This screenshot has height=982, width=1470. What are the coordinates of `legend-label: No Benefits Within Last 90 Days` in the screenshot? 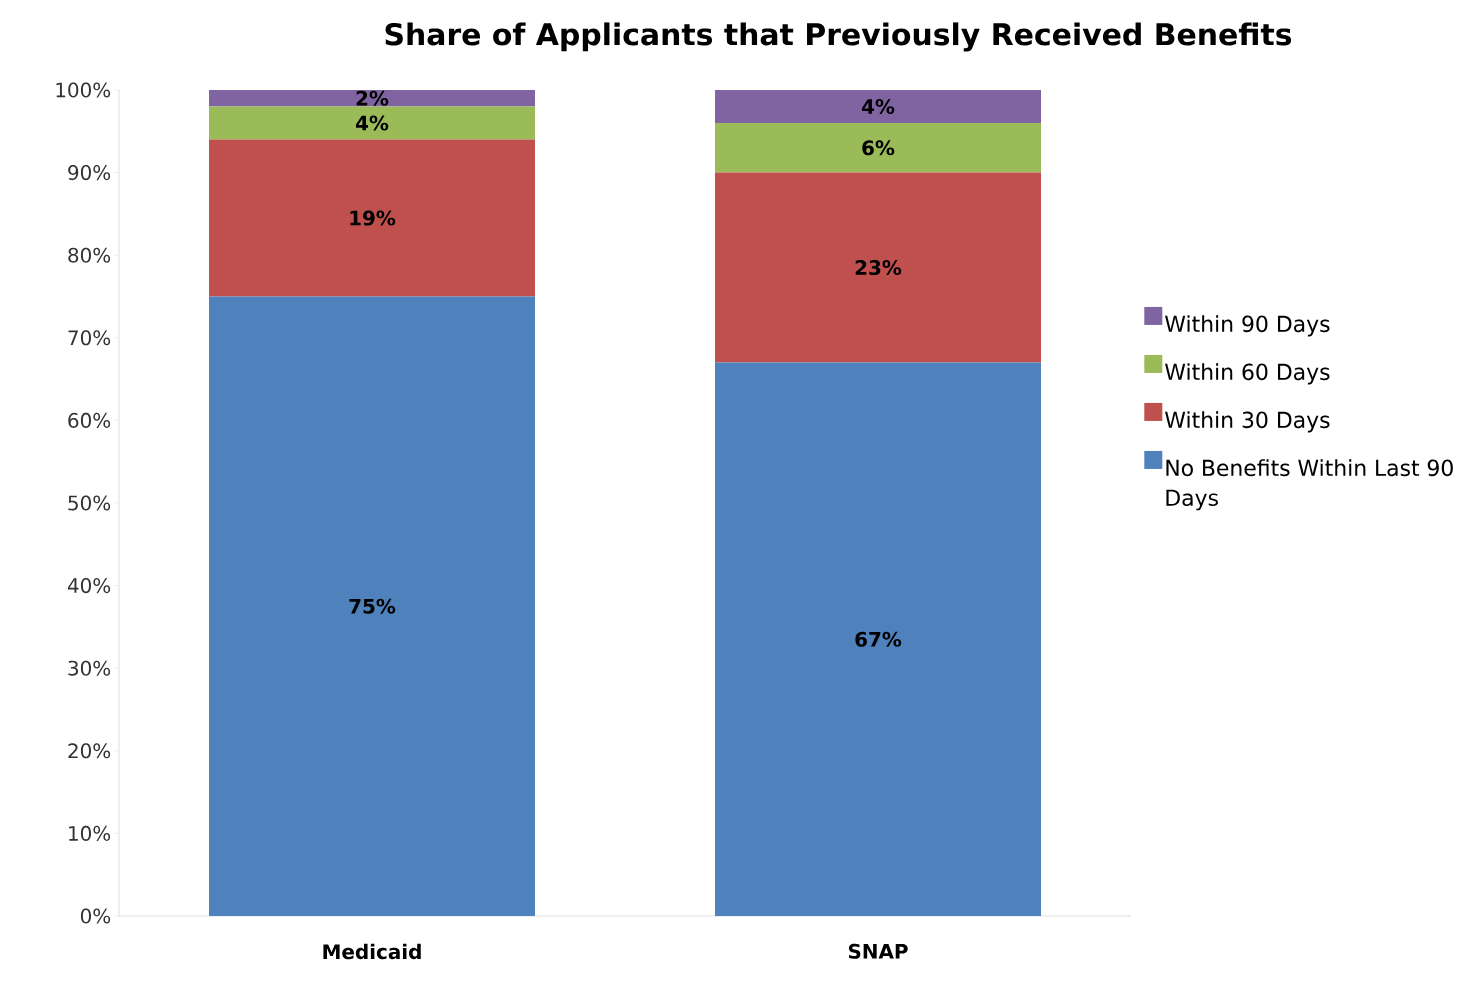 It's located at (1309, 485).